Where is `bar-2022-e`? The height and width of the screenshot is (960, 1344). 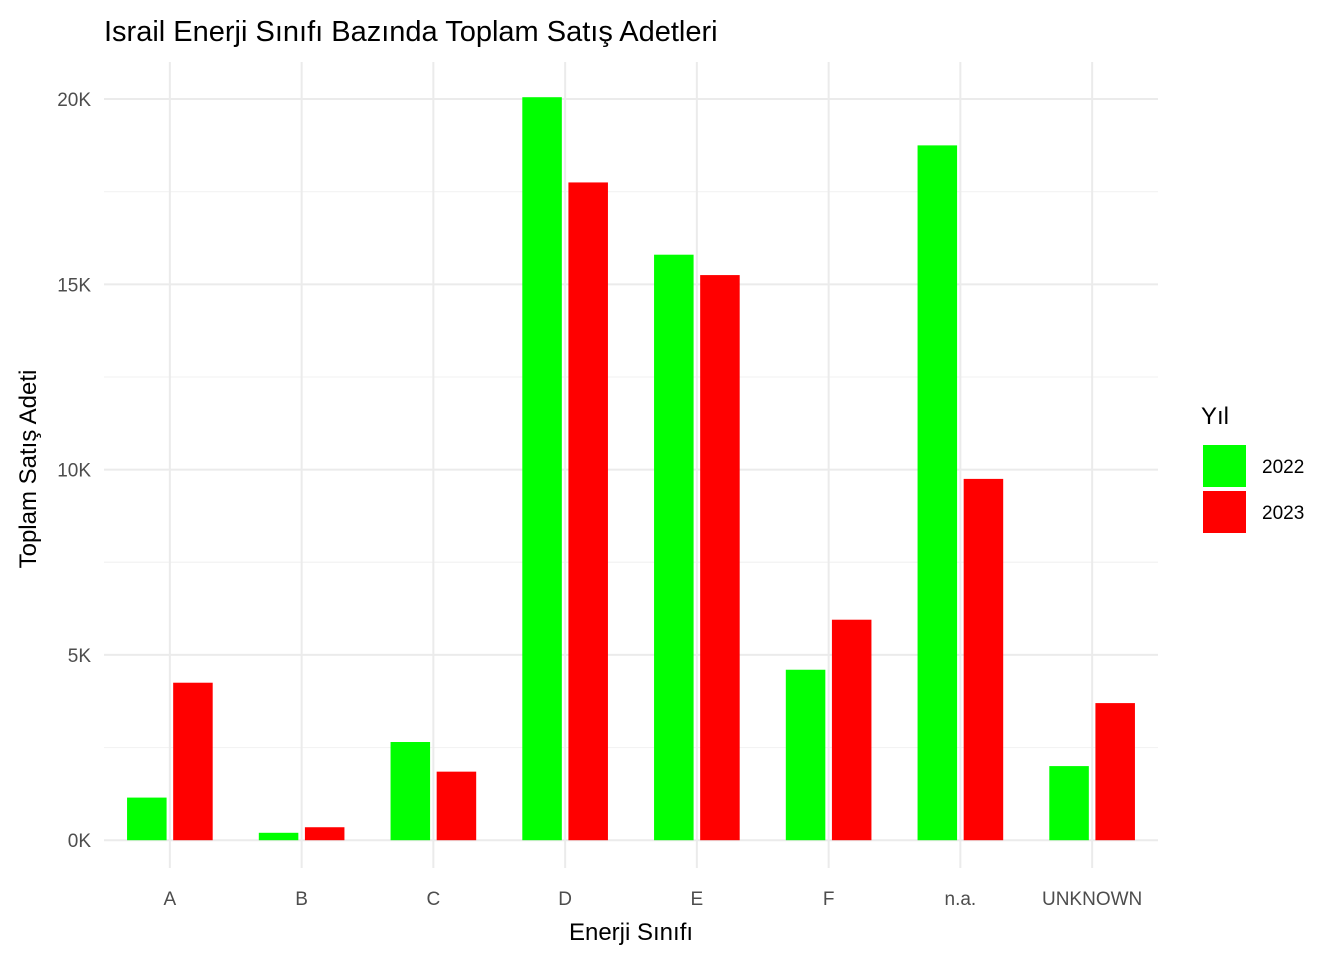 bar-2022-e is located at coordinates (674, 547).